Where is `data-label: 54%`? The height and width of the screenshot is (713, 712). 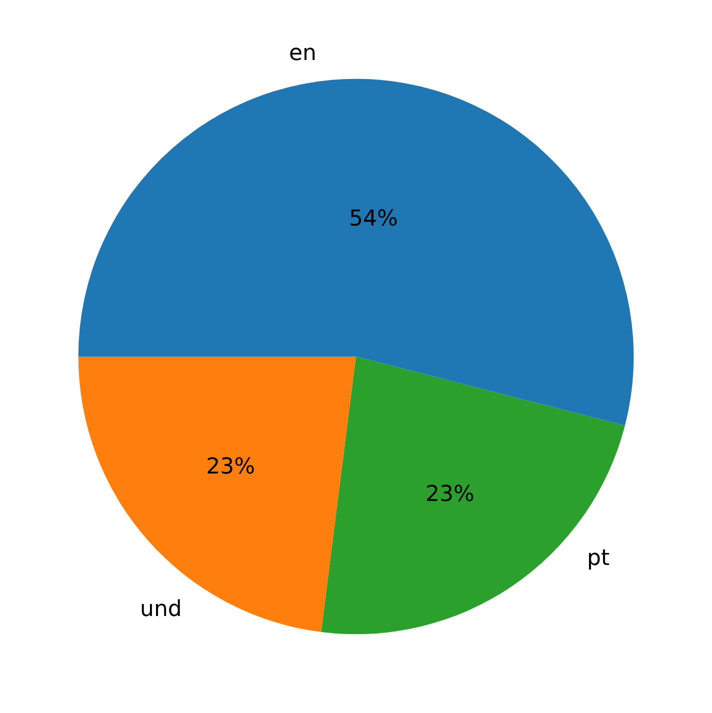
data-label: 54% is located at coordinates (373, 219).